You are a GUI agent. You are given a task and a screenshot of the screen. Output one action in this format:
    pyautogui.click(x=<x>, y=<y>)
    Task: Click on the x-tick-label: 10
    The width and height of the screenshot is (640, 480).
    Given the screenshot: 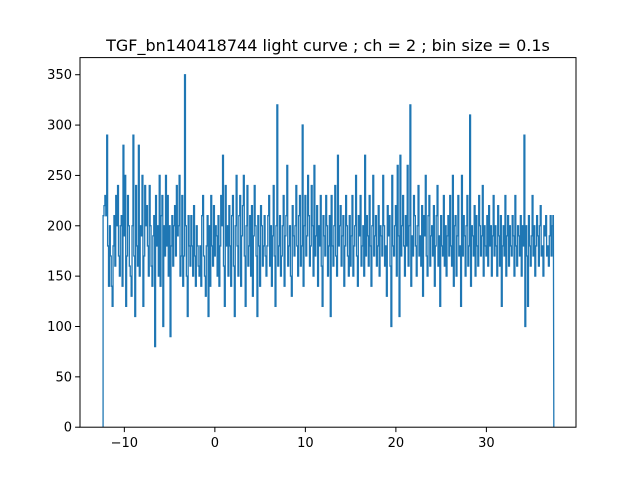 What is the action you would take?
    pyautogui.click(x=305, y=443)
    